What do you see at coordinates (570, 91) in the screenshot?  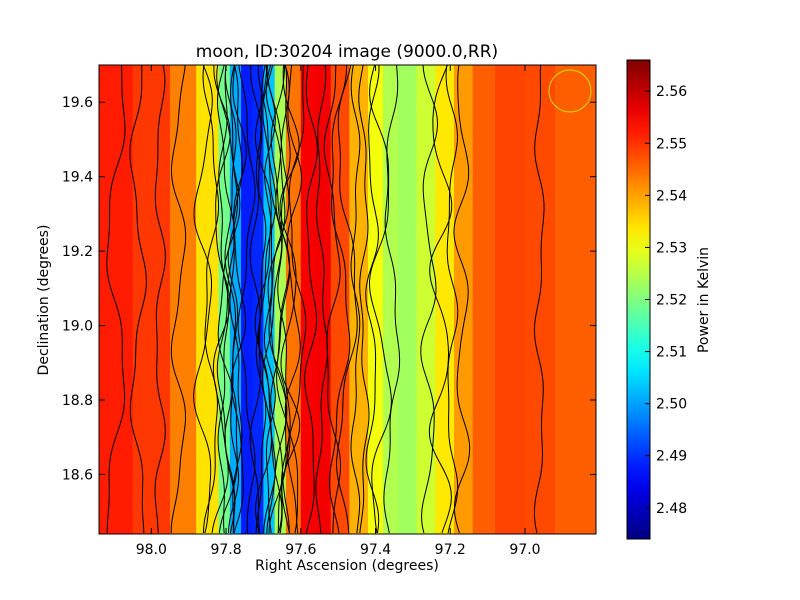 I see `beam-circle` at bounding box center [570, 91].